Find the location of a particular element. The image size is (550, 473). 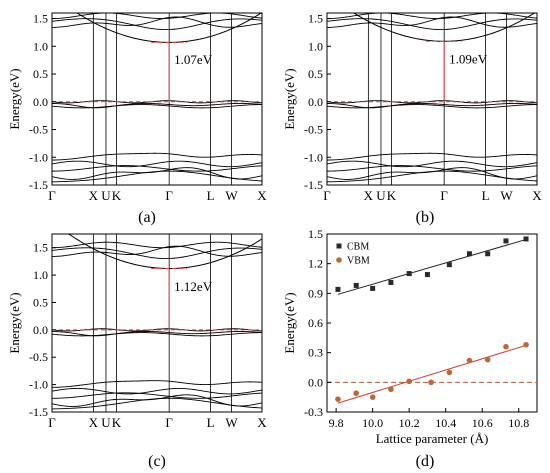

fit-line-vbm is located at coordinates (433, 374).